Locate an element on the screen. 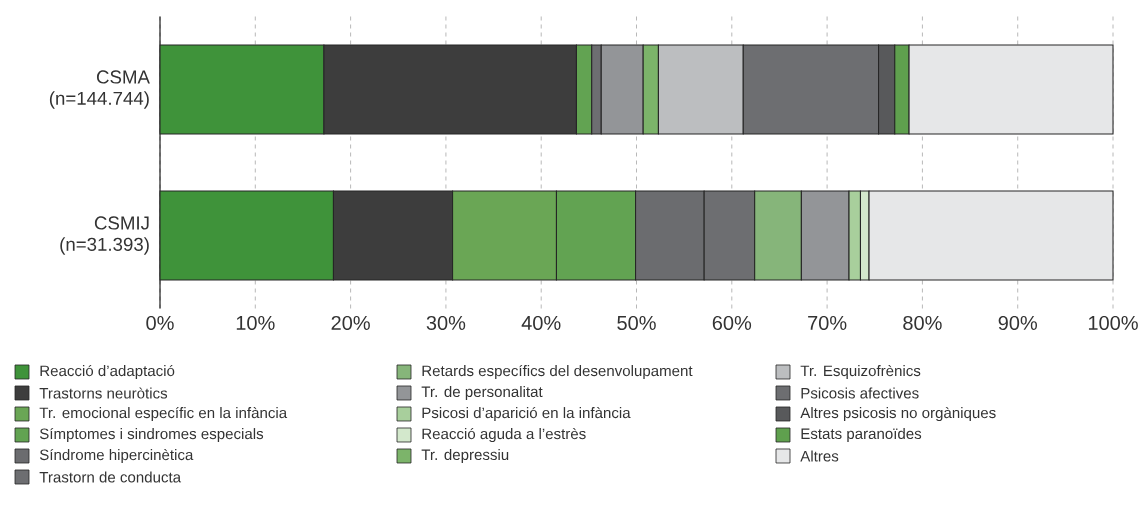  legend-label: Tr. de personalitat is located at coordinates (482, 393).